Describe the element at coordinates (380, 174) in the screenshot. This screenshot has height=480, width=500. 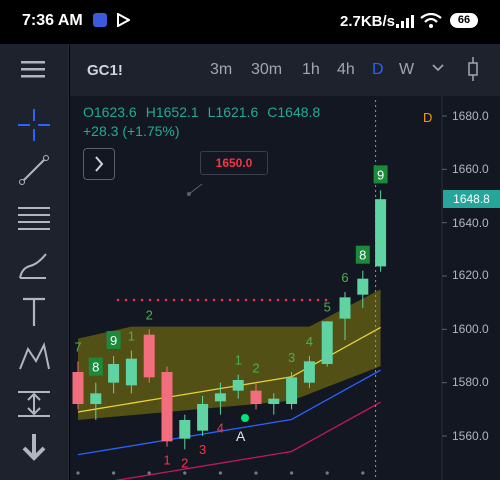
I see `sequence-label: 9` at that location.